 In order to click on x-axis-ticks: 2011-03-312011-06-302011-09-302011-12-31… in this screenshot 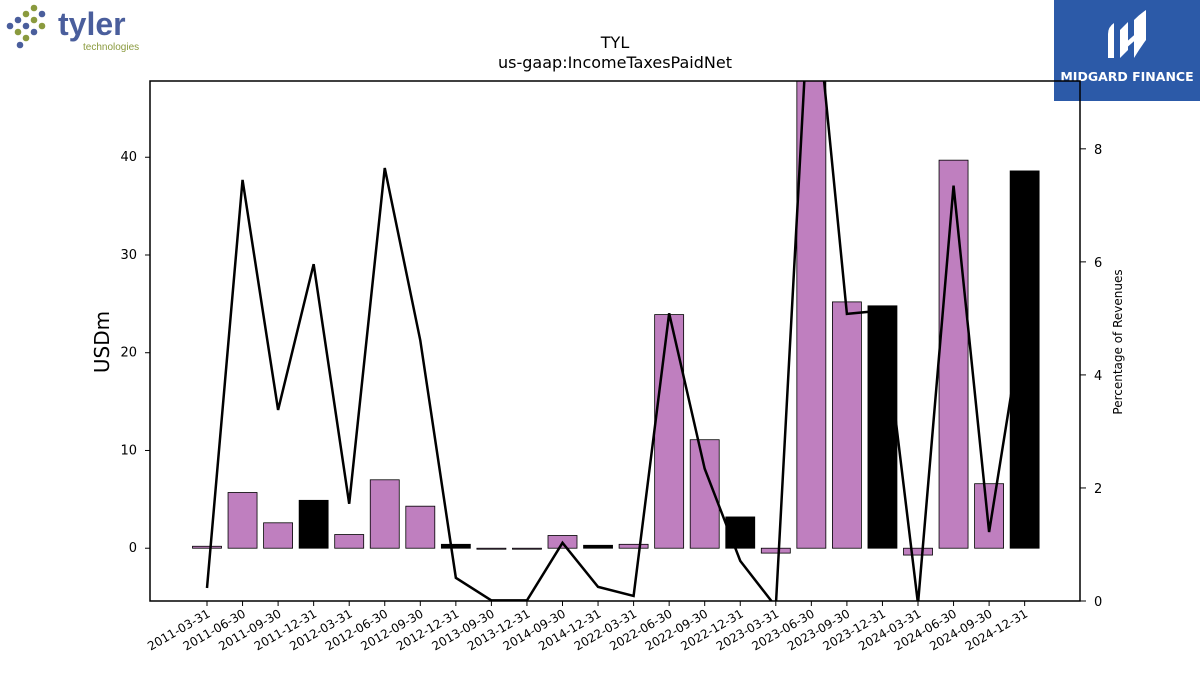, I will do `click(587, 627)`.